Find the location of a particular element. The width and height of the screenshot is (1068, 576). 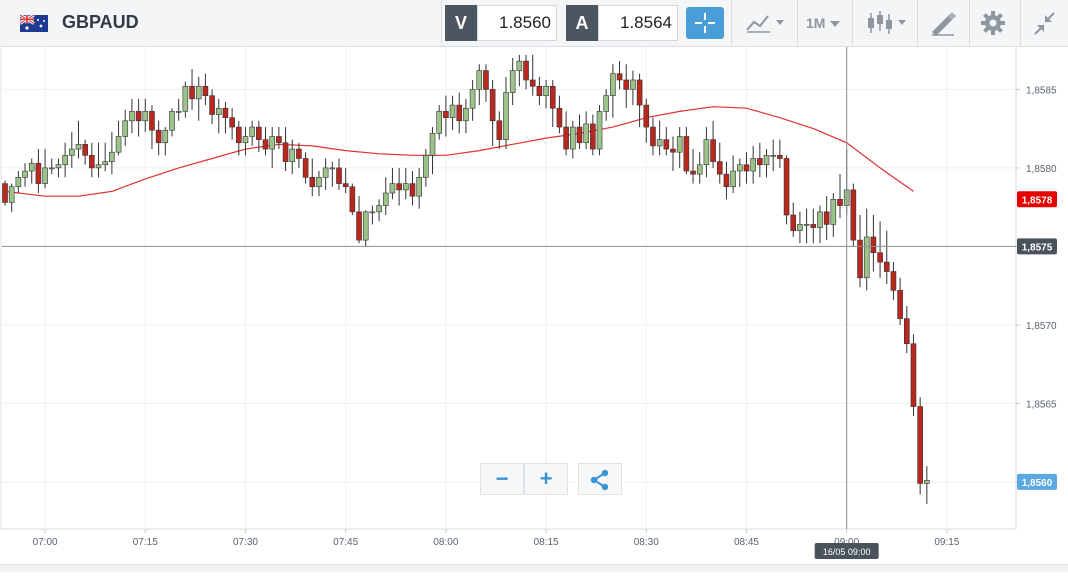

timeframe-label: 1M is located at coordinates (816, 23).